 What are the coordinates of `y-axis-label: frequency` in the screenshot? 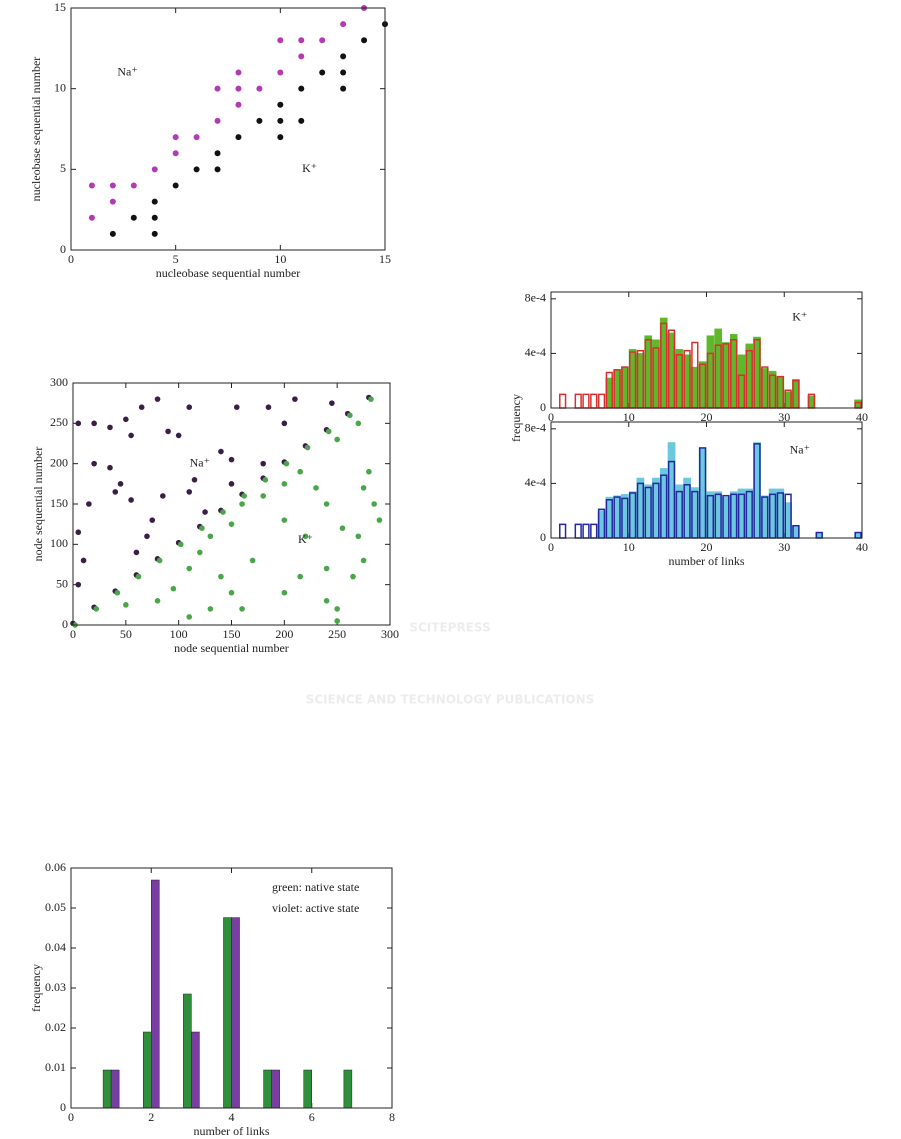 It's located at (36, 988).